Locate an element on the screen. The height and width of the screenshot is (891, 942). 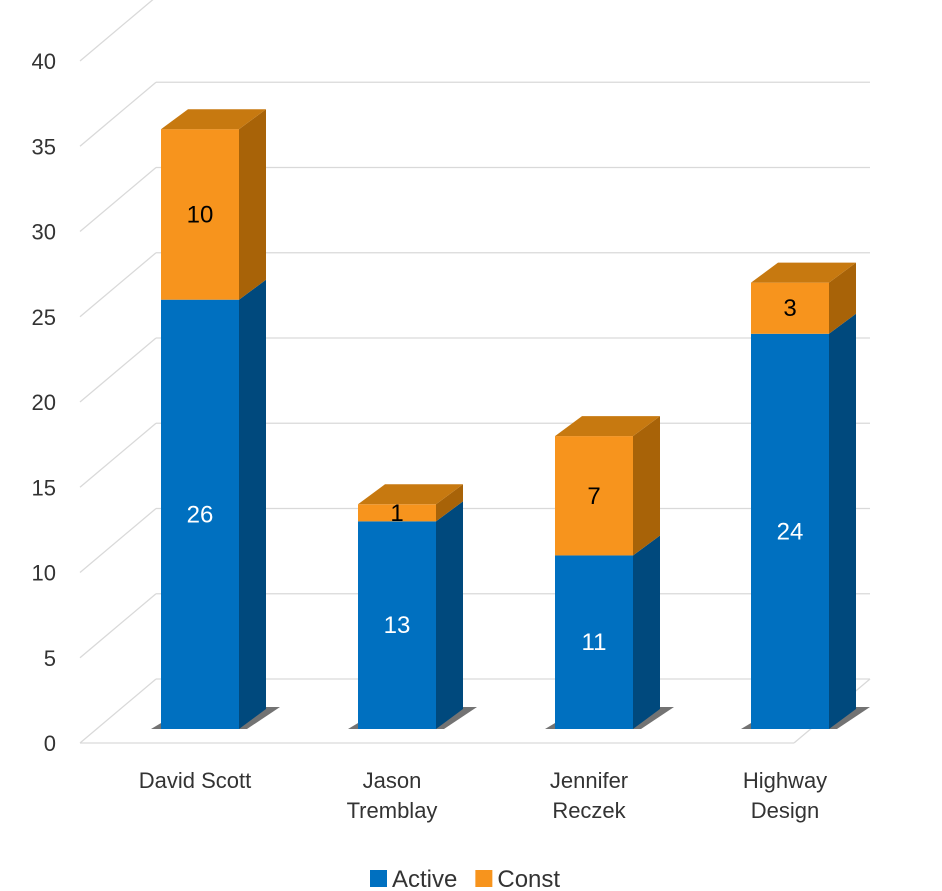
x-category-label: Reczek is located at coordinates (589, 810).